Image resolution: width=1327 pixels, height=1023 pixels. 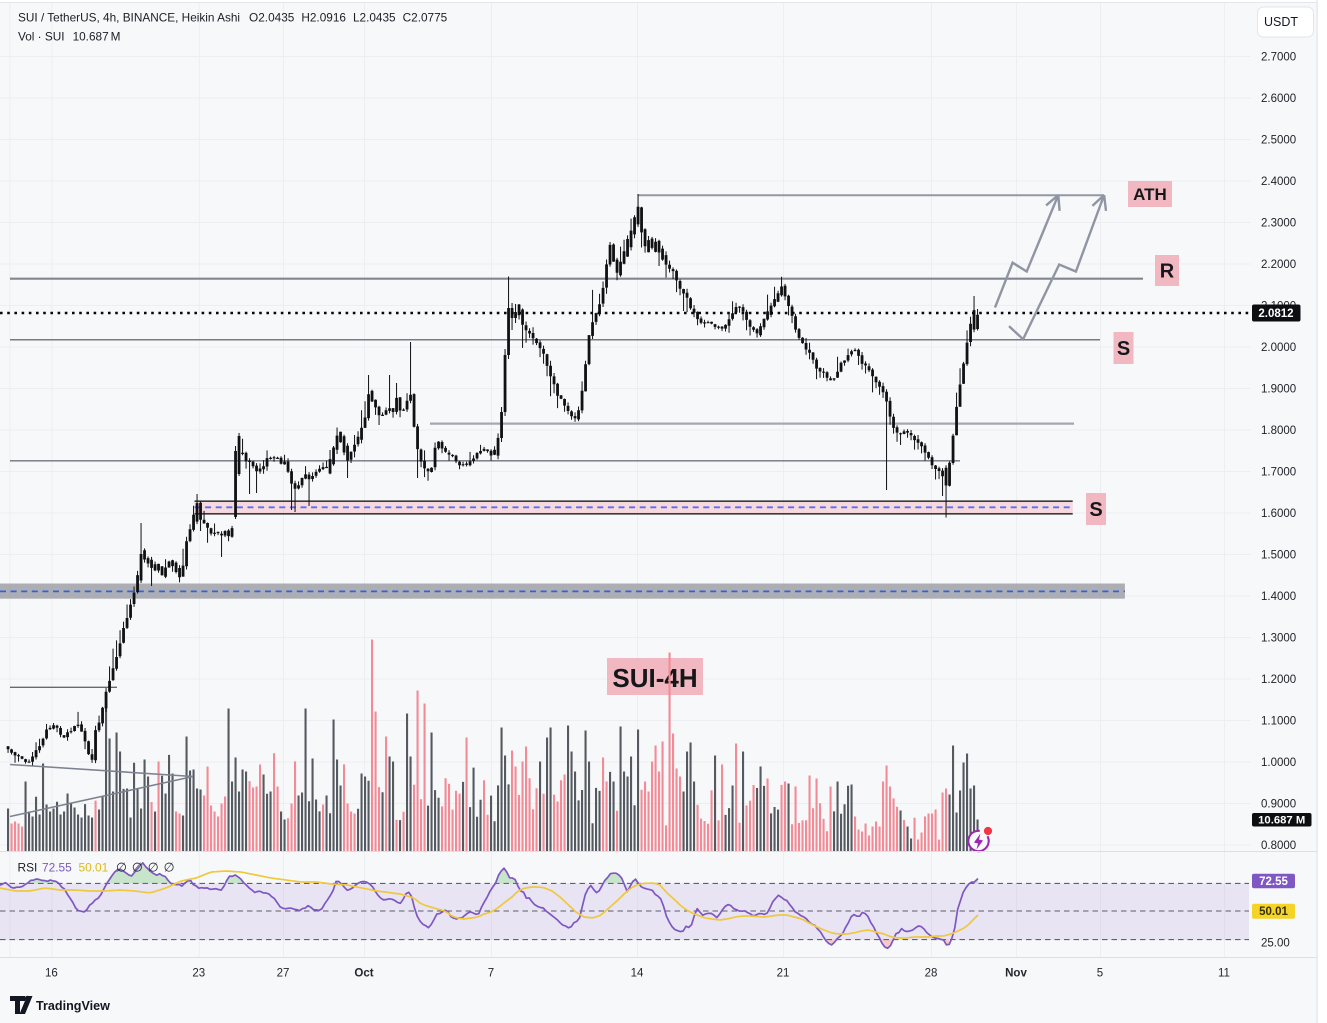 What do you see at coordinates (1278, 348) in the screenshot?
I see `svg-text: 2.0000` at bounding box center [1278, 348].